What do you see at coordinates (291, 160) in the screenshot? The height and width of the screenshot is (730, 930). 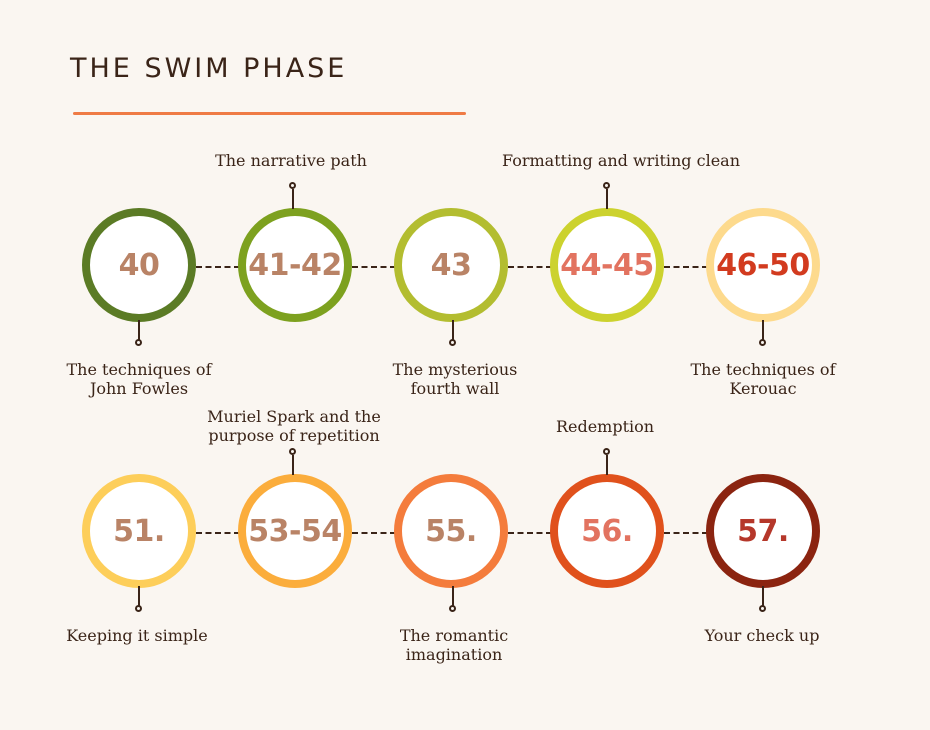 I see `step-label: The narrative path` at bounding box center [291, 160].